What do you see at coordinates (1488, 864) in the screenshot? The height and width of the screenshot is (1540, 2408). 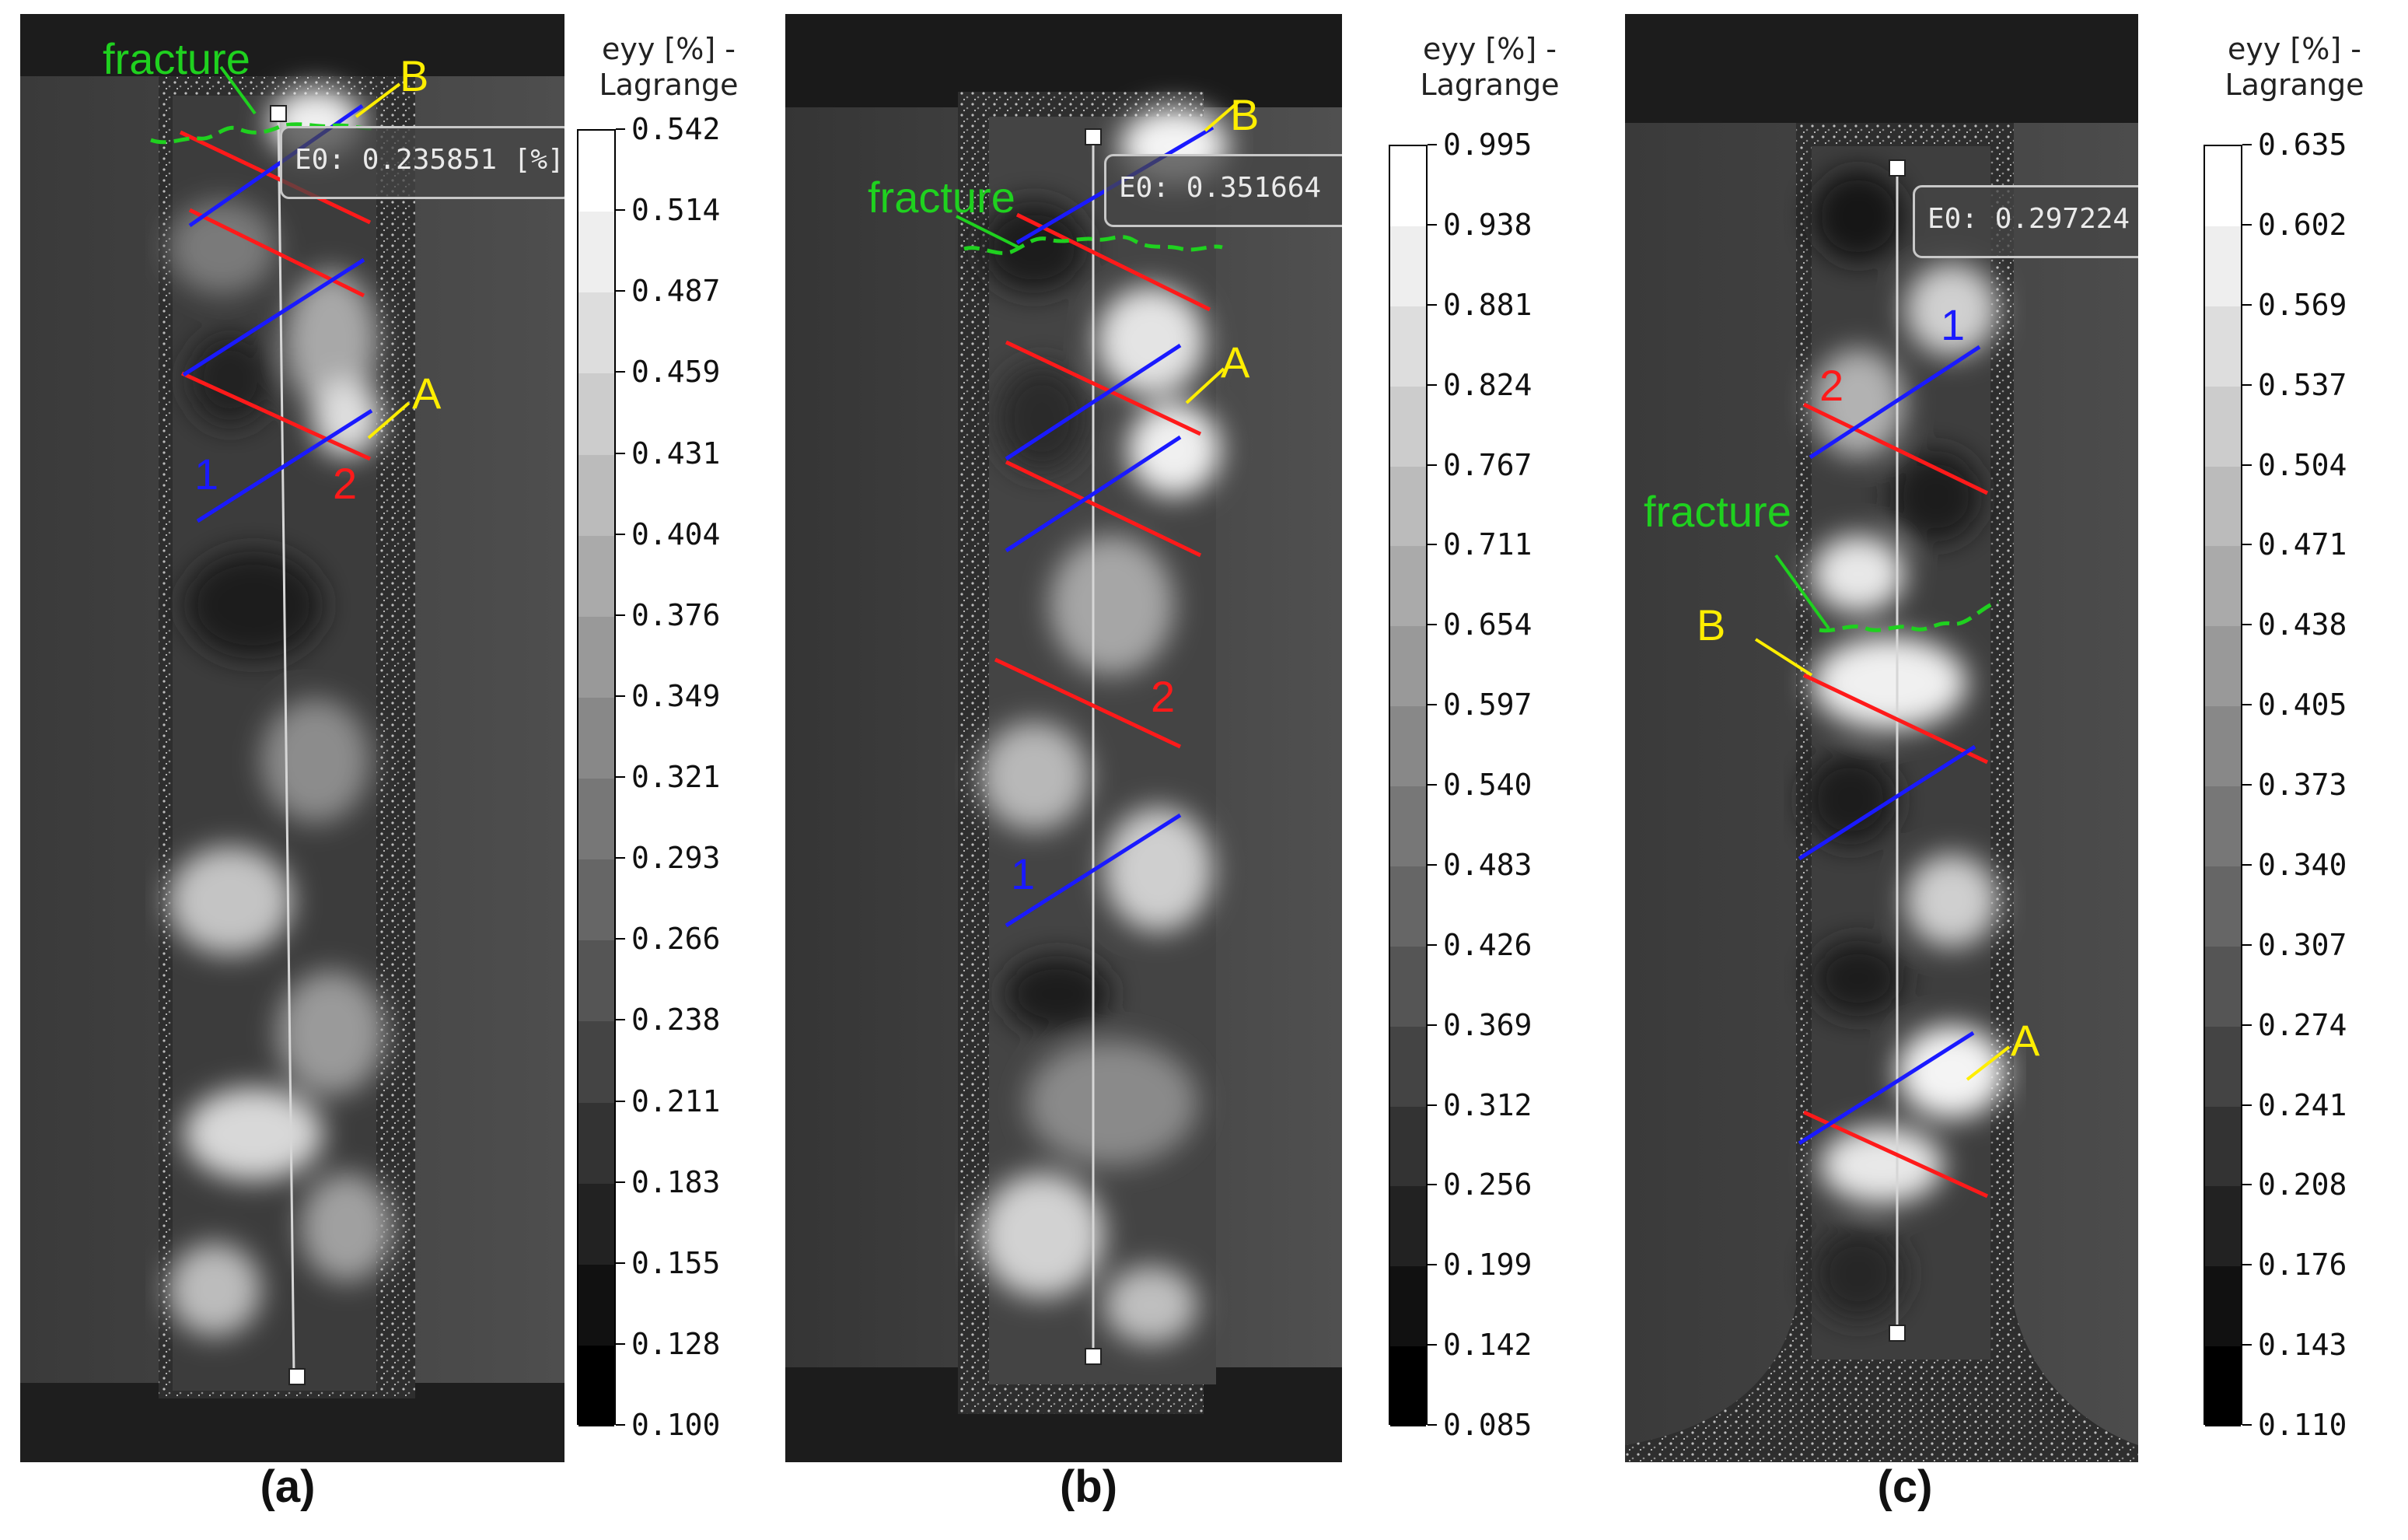 I see `colorbar-tick-label: 0.483` at bounding box center [1488, 864].